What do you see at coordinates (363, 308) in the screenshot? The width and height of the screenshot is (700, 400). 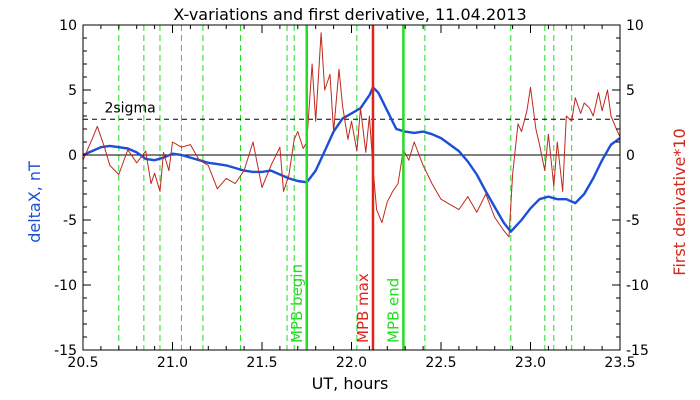 I see `marker-label: MPB max` at bounding box center [363, 308].